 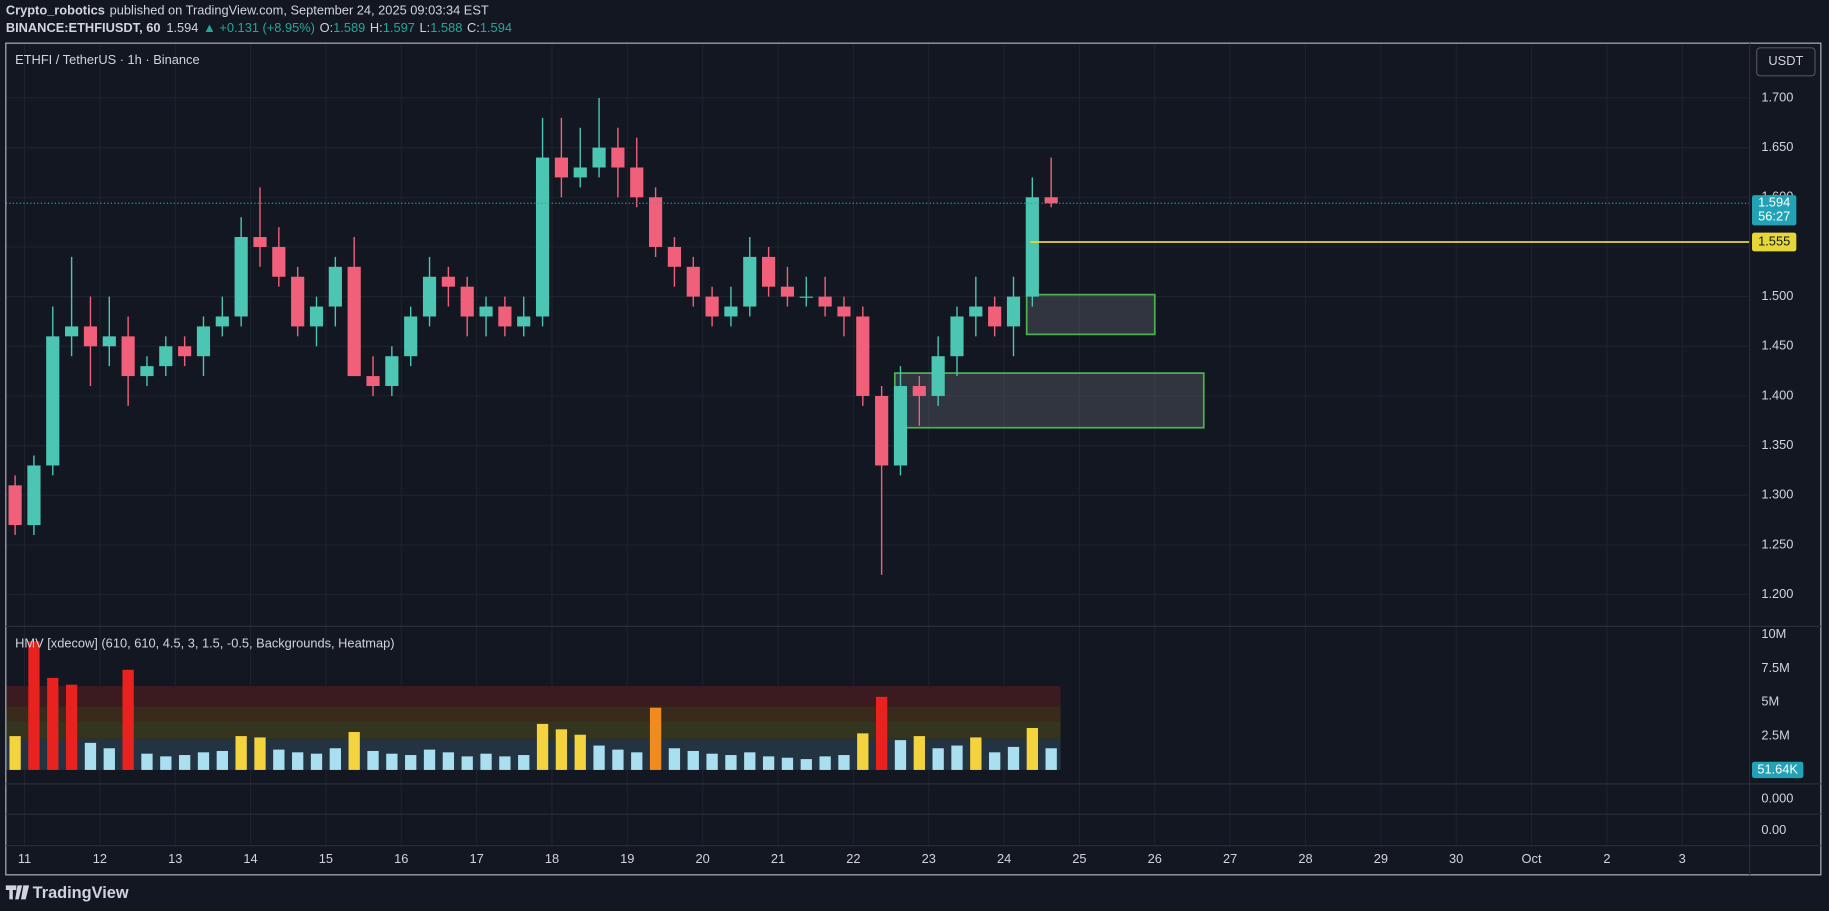 What do you see at coordinates (1777, 444) in the screenshot?
I see `y-tick-label: 1.350` at bounding box center [1777, 444].